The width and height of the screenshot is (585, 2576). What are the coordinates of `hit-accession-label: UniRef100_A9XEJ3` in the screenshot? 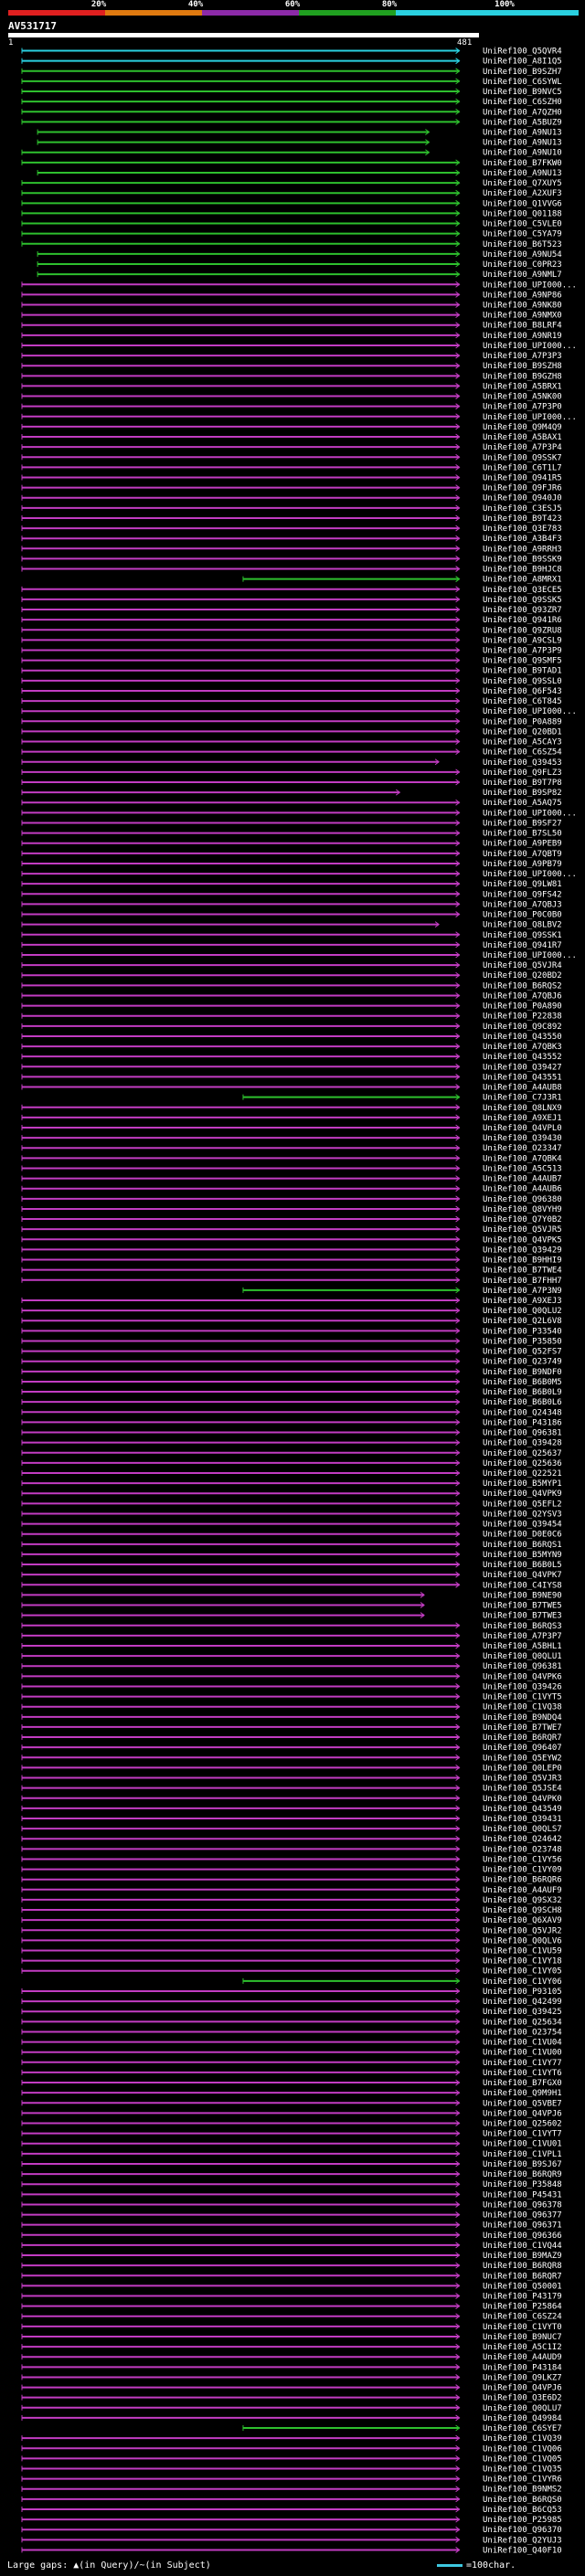 It's located at (522, 1301).